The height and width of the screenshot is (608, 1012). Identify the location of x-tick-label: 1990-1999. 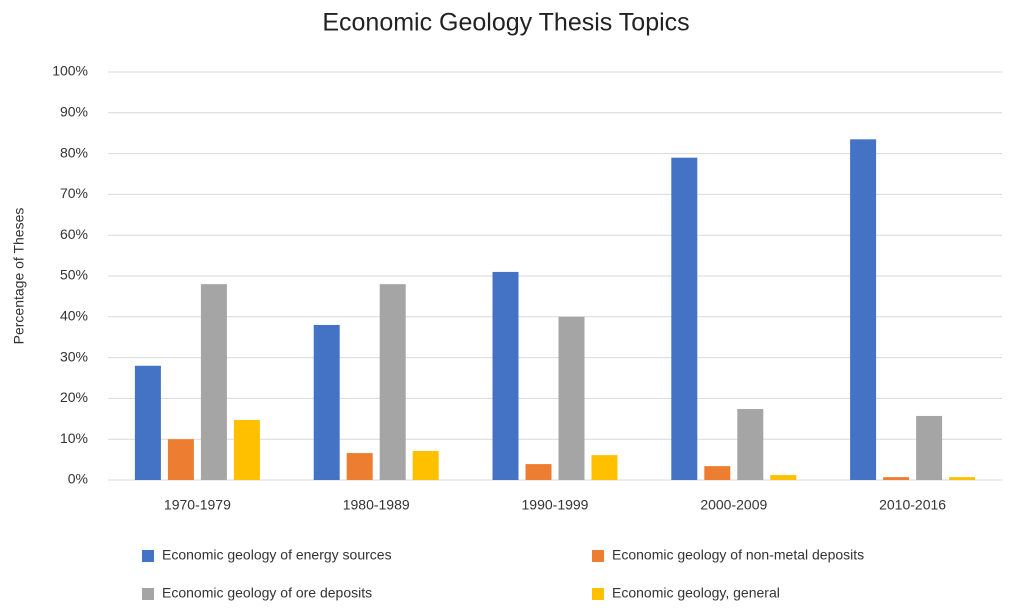
(555, 505).